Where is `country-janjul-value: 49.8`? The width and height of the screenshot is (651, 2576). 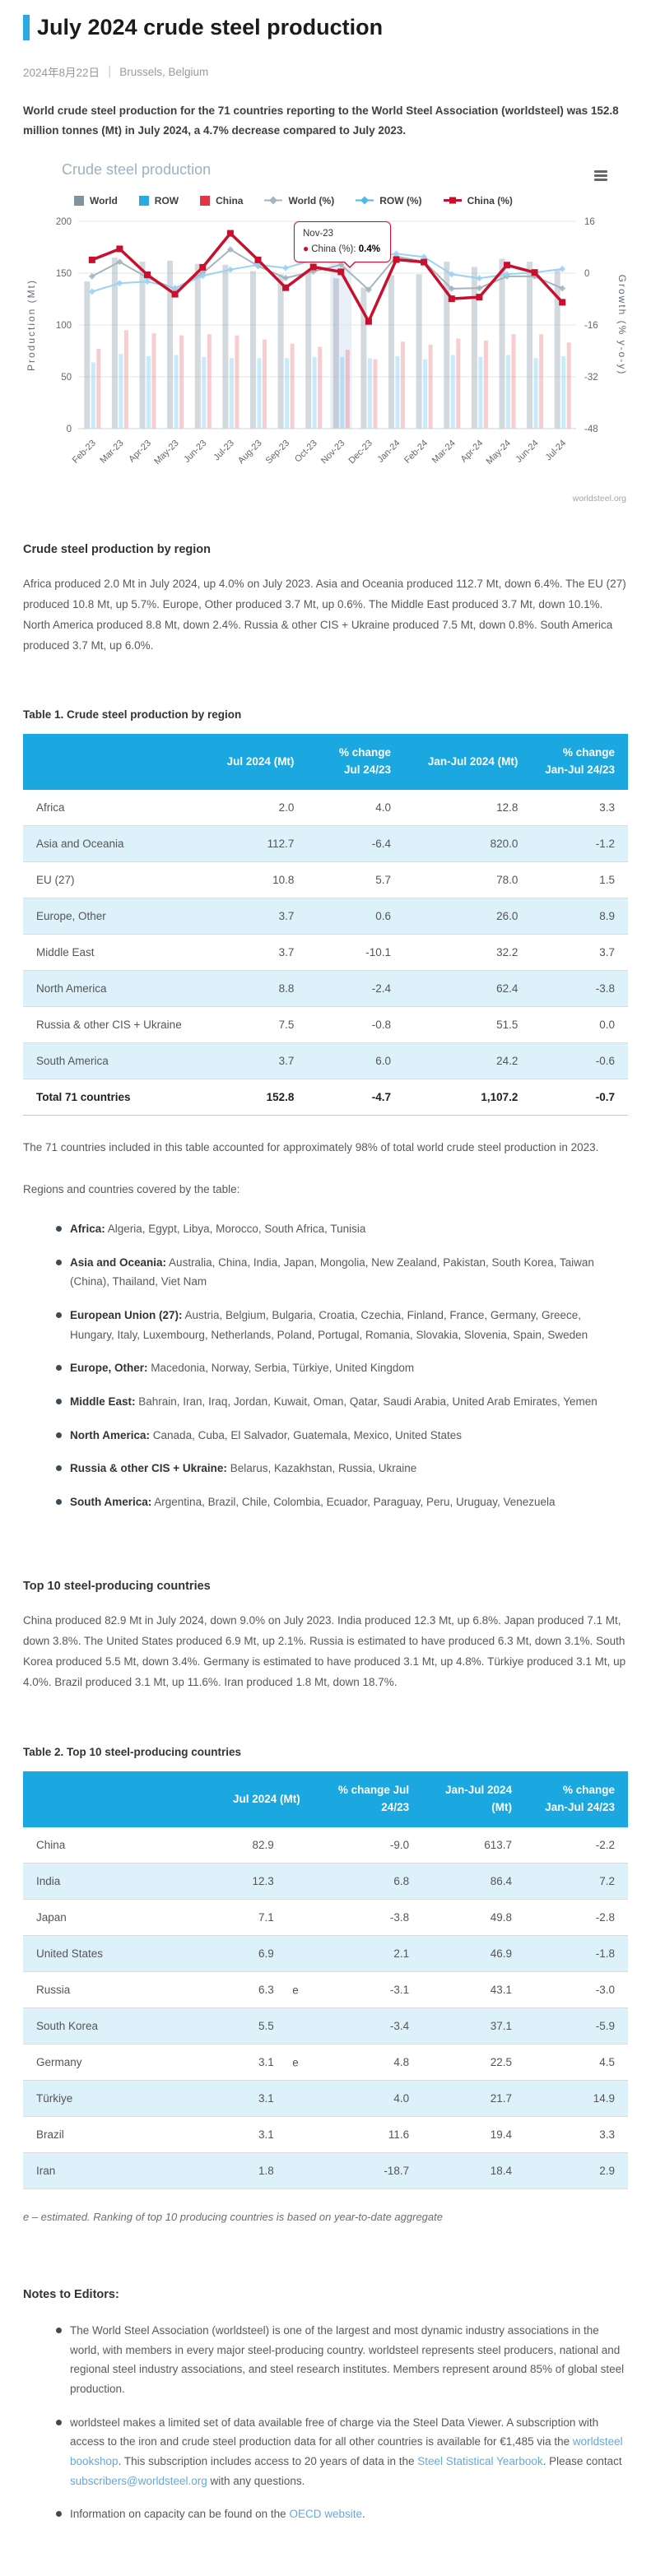
country-janjul-value: 49.8 is located at coordinates (474, 1918).